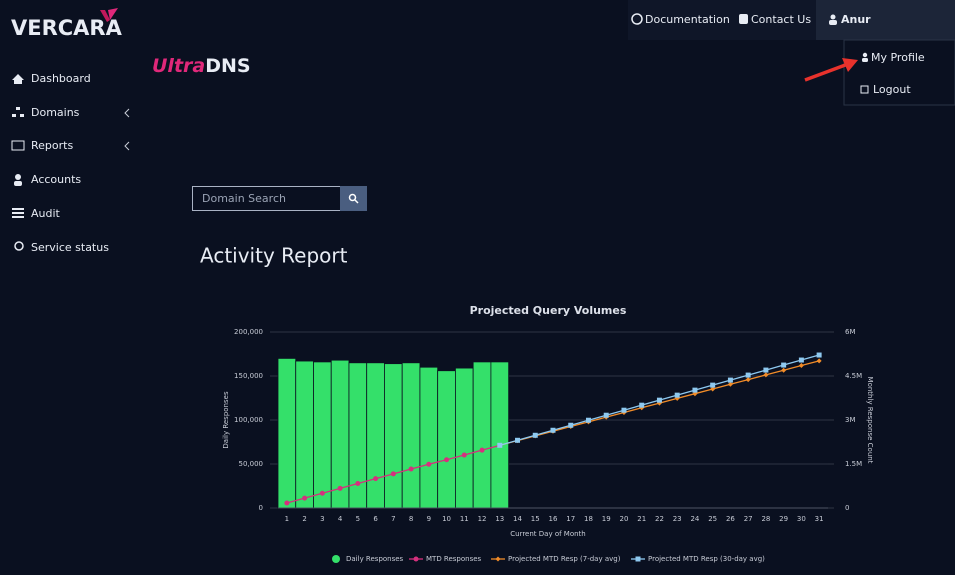  What do you see at coordinates (850, 332) in the screenshot?
I see `y2-tick-label: 6M` at bounding box center [850, 332].